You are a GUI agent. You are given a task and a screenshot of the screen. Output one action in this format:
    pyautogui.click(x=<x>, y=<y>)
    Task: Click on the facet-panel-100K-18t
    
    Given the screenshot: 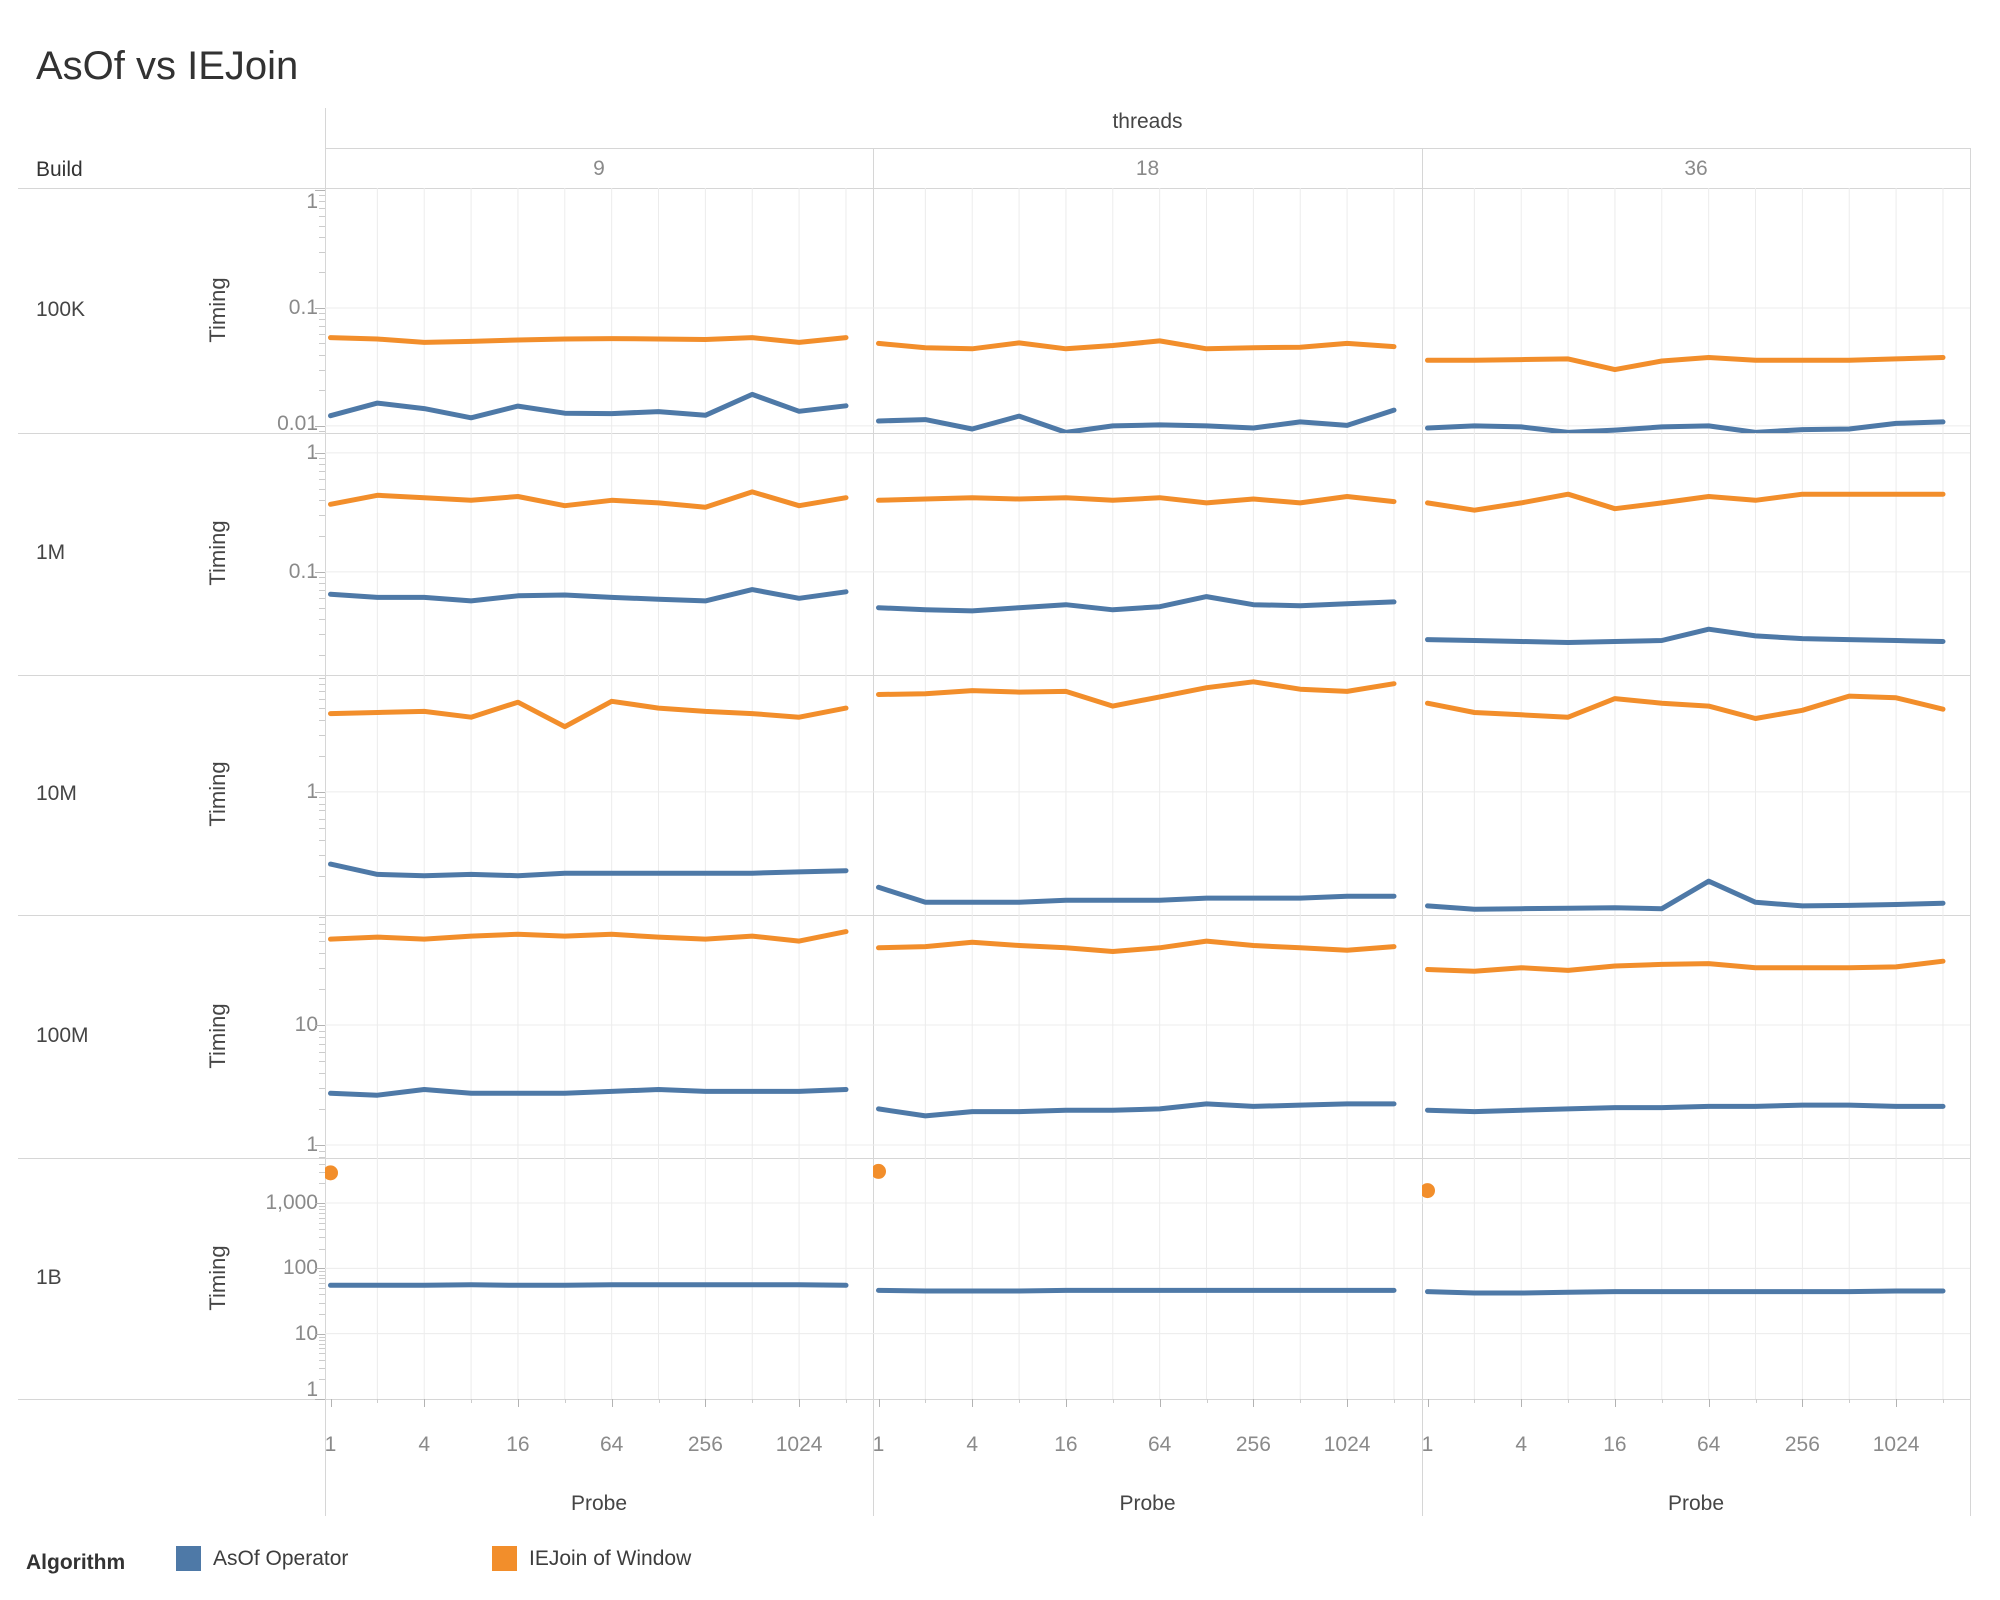 What is the action you would take?
    pyautogui.click(x=1147, y=310)
    